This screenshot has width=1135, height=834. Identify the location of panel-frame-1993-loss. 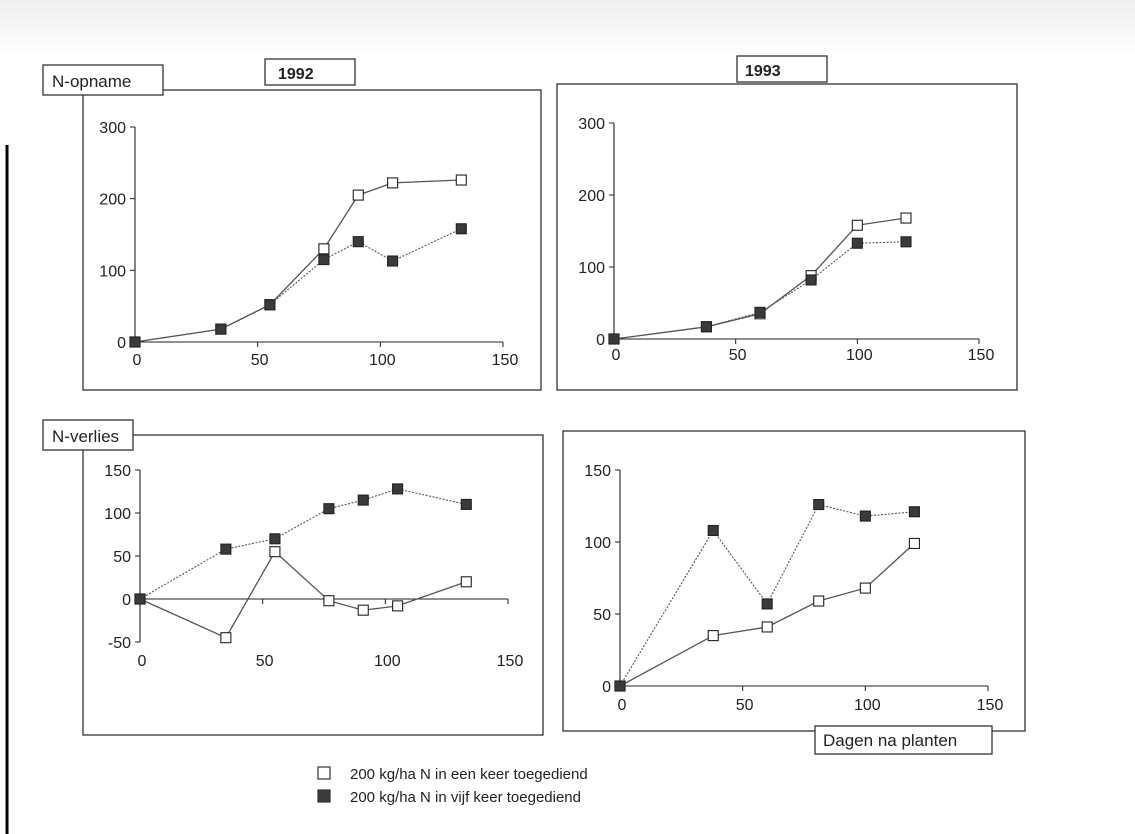
(794, 581).